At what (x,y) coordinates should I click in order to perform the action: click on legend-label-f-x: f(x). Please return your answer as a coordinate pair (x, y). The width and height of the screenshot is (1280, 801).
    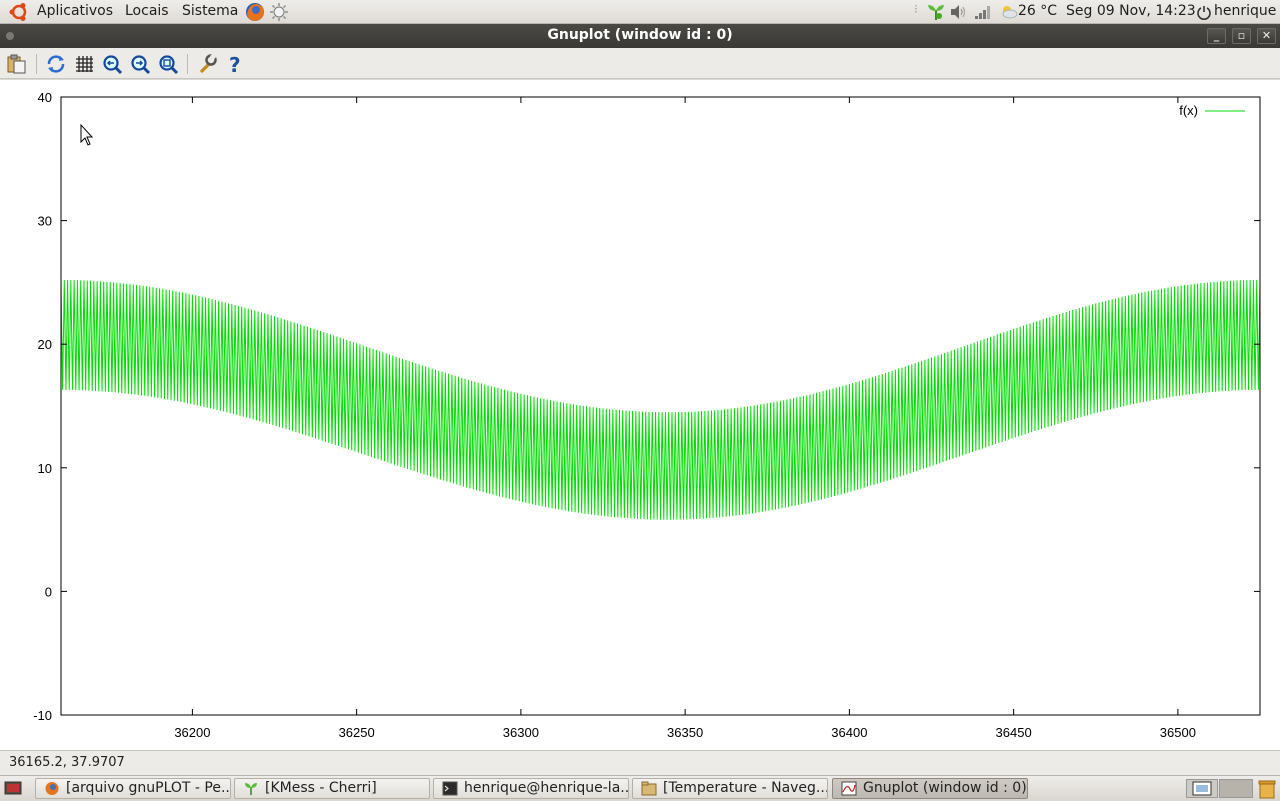
    Looking at the image, I should click on (1188, 110).